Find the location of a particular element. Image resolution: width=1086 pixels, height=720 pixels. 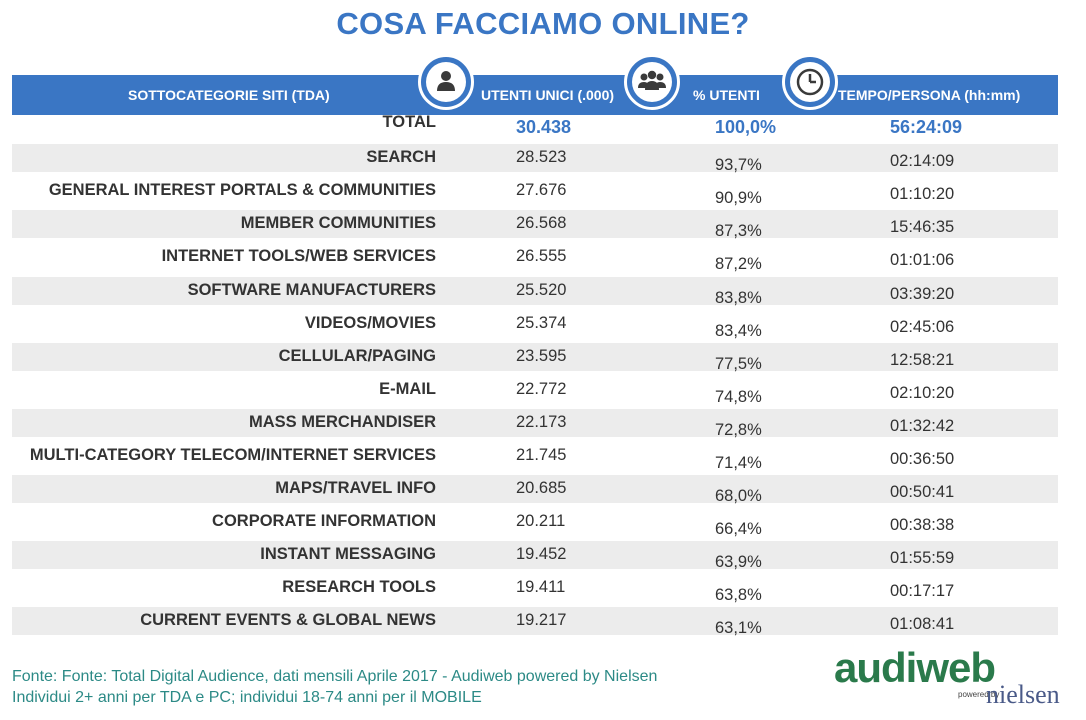

row-time: 12:58:21 is located at coordinates (922, 360).